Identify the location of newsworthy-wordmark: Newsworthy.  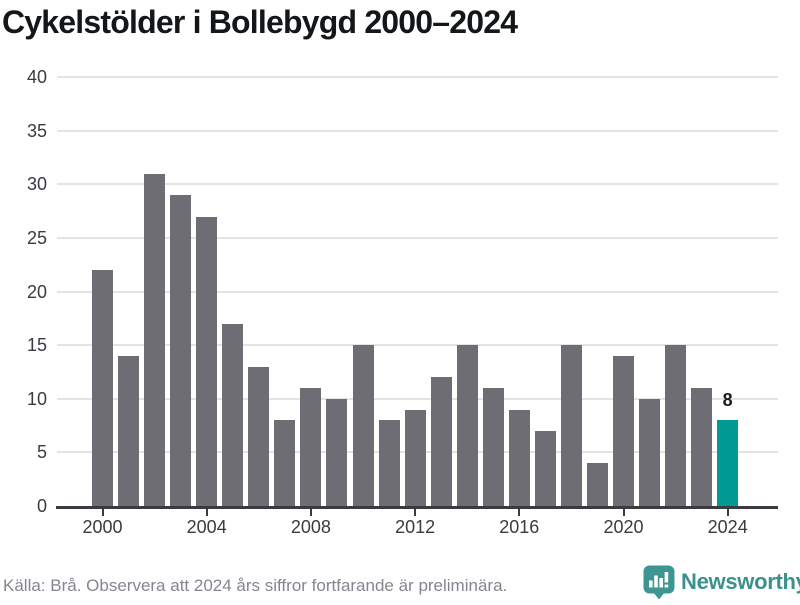
(740, 581).